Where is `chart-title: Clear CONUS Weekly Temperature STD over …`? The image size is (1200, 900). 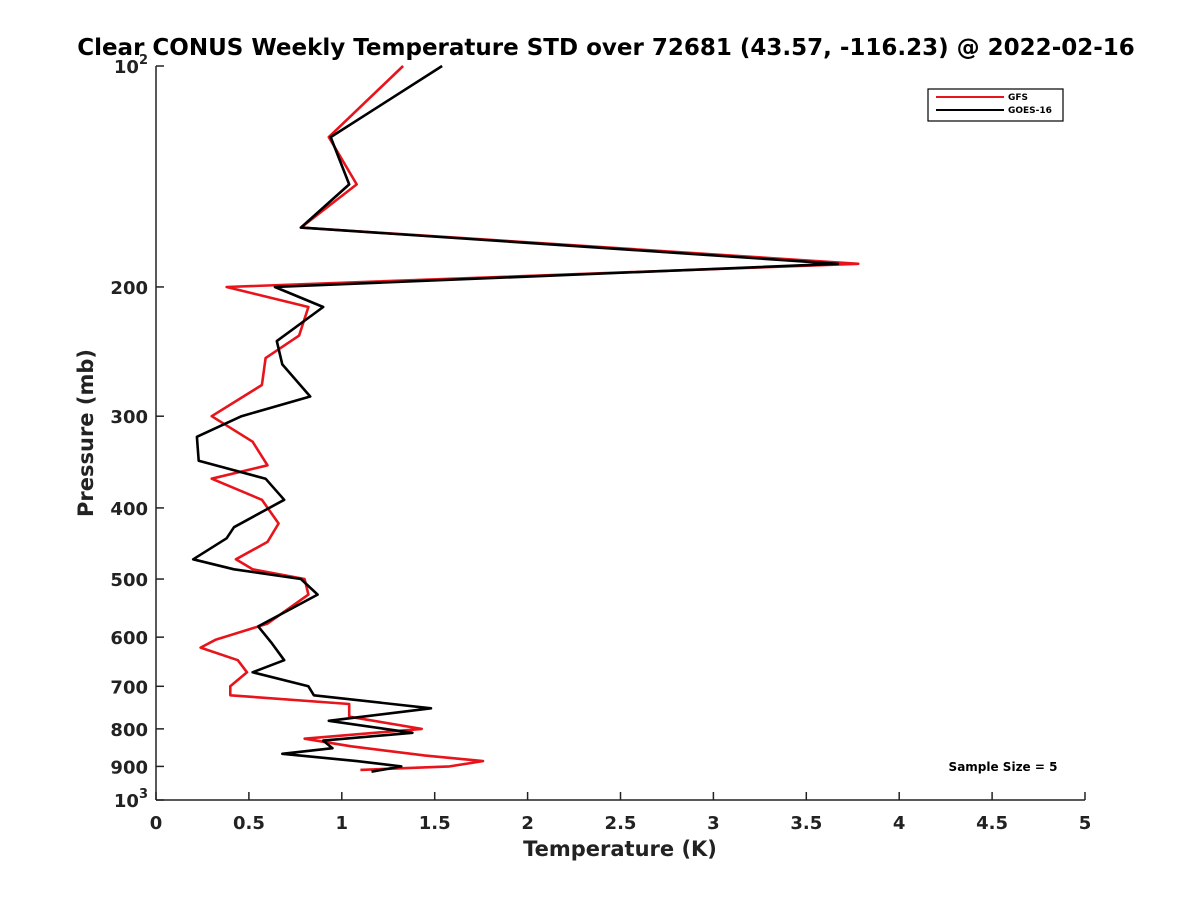
chart-title: Clear CONUS Weekly Temperature STD over … is located at coordinates (606, 48).